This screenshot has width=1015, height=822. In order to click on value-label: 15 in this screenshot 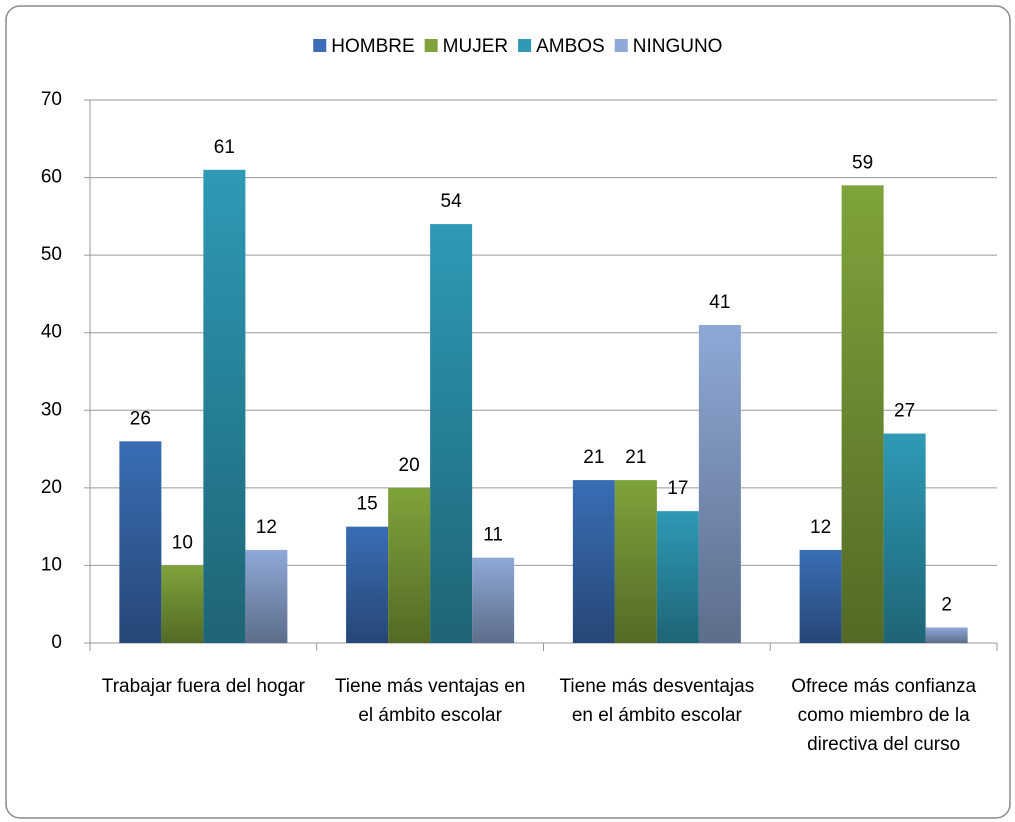, I will do `click(367, 504)`.